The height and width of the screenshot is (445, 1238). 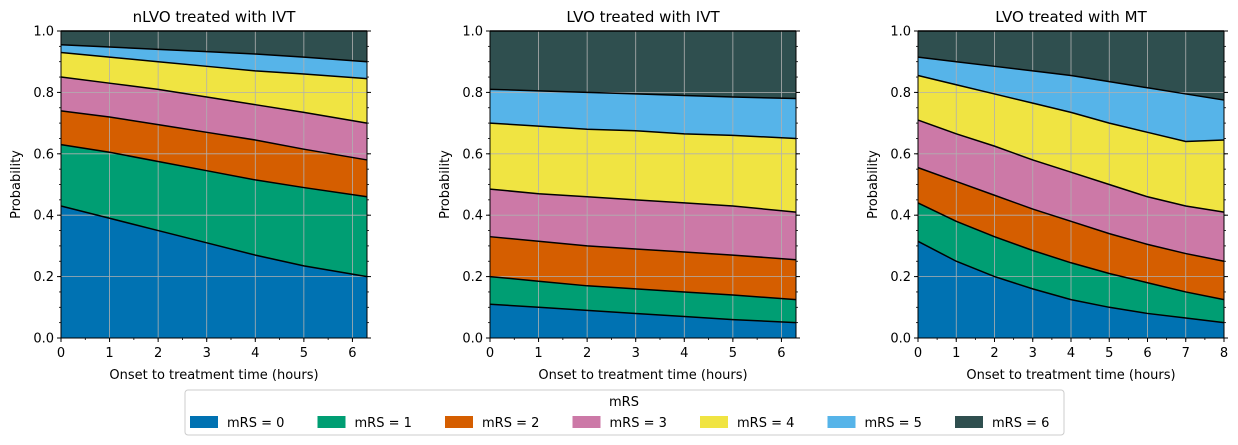 What do you see at coordinates (215, 17) in the screenshot?
I see `panel-title: nLVO treated with IVT` at bounding box center [215, 17].